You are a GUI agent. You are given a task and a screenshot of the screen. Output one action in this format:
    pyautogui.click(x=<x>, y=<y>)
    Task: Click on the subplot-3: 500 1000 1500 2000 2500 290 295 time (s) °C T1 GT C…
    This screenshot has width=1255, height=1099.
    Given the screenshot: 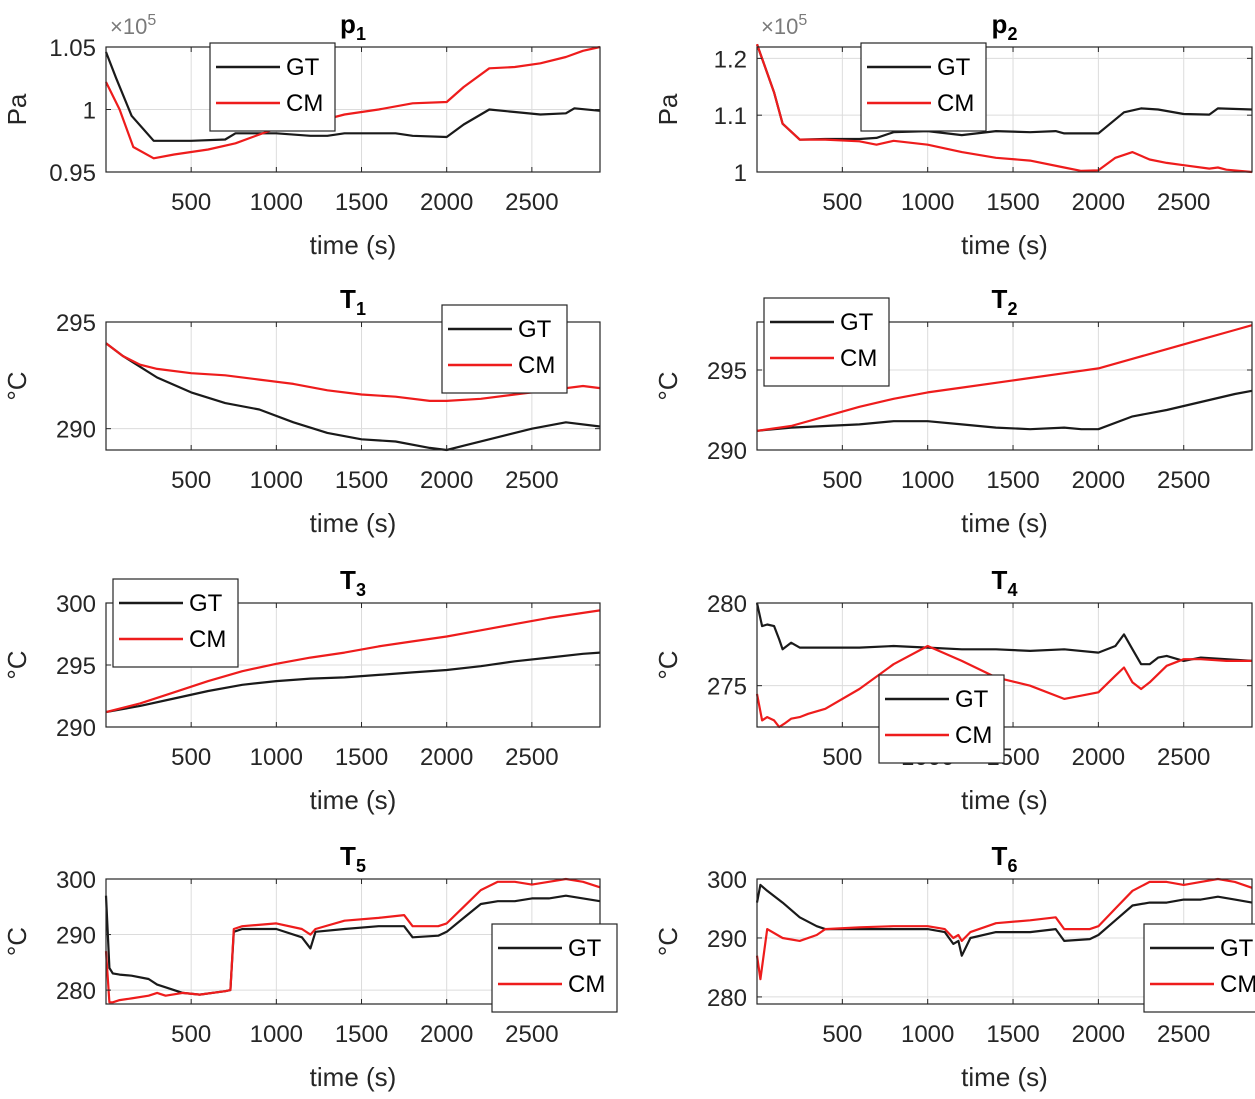 What is the action you would take?
    pyautogui.click(x=301, y=411)
    